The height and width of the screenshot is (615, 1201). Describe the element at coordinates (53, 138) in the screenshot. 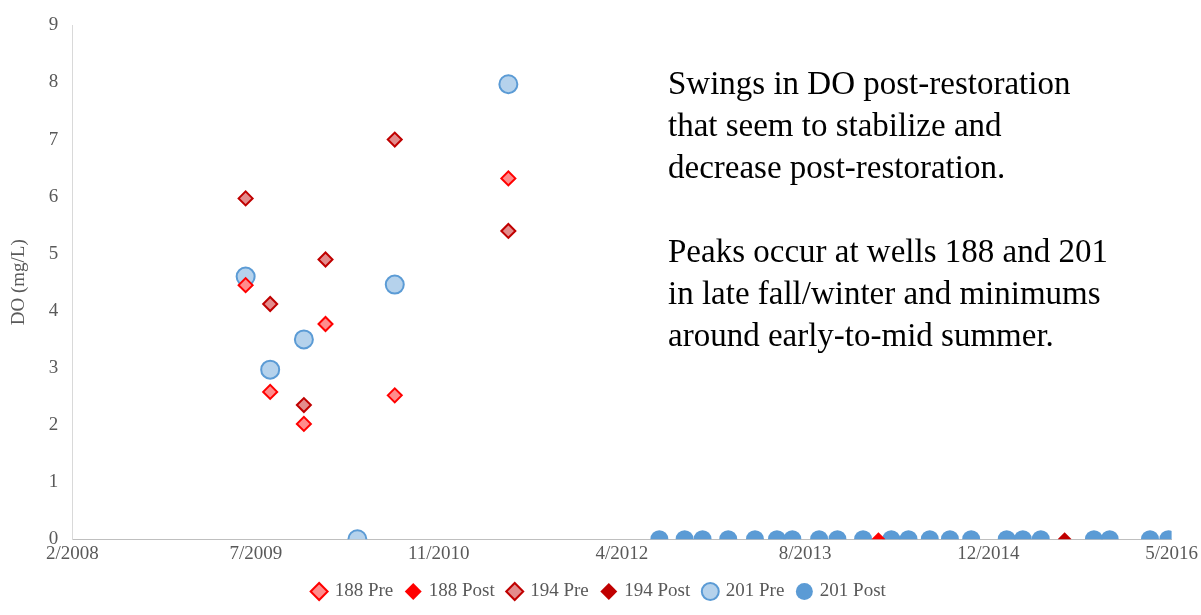

I see `y-tick-label: 7` at that location.